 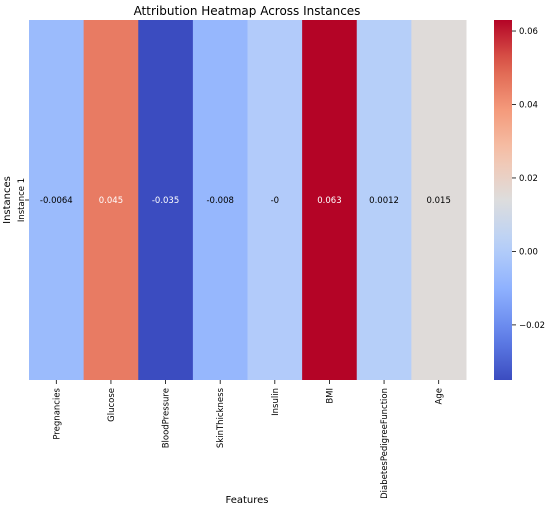 I want to click on x-tick-label: DiabetesPedigreeFunction, so click(x=385, y=443).